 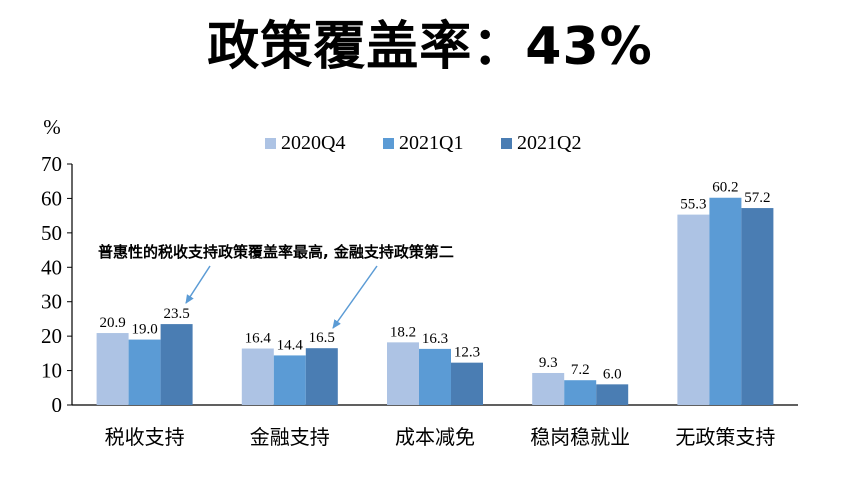 What do you see at coordinates (145, 437) in the screenshot?
I see `x-category-label: 税收支持` at bounding box center [145, 437].